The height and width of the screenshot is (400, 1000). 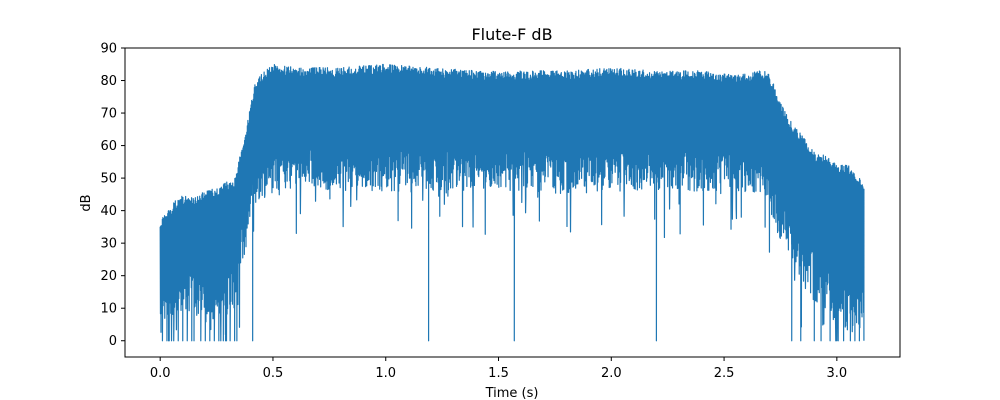 What do you see at coordinates (112, 195) in the screenshot?
I see `y-axis: 0 10 20 30 40 50 60 70 80 90` at bounding box center [112, 195].